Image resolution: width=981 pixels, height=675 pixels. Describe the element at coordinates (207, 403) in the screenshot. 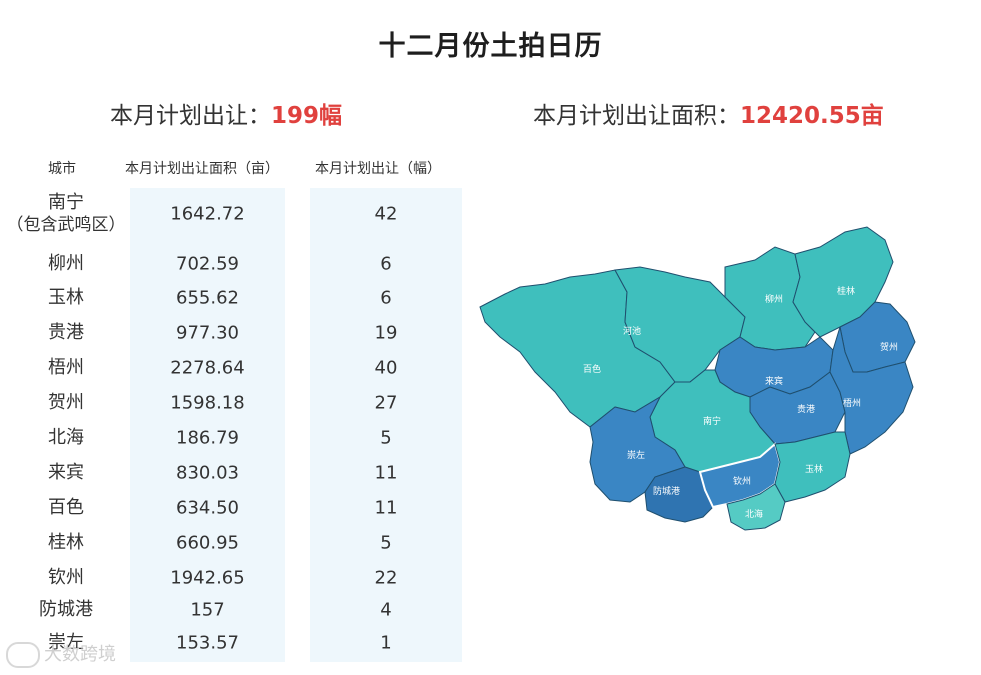

I see `cell-area: 1598.18` at that location.